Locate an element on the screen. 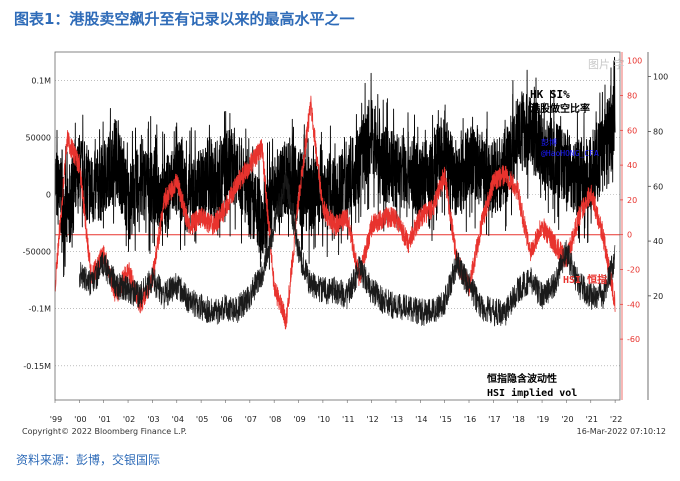 The image size is (680, 481). x-axis-tick-label: '06 is located at coordinates (226, 419).